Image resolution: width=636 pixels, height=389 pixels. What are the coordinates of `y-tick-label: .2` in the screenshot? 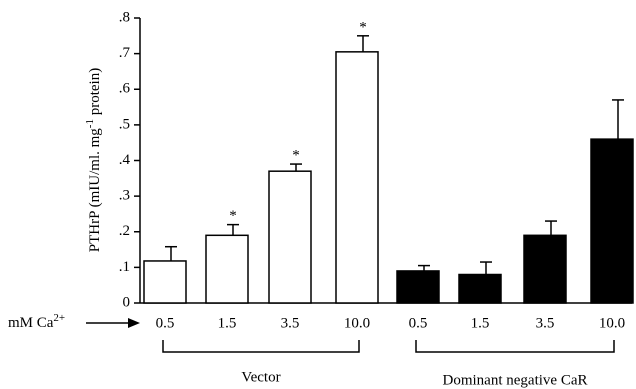 It's located at (124, 231).